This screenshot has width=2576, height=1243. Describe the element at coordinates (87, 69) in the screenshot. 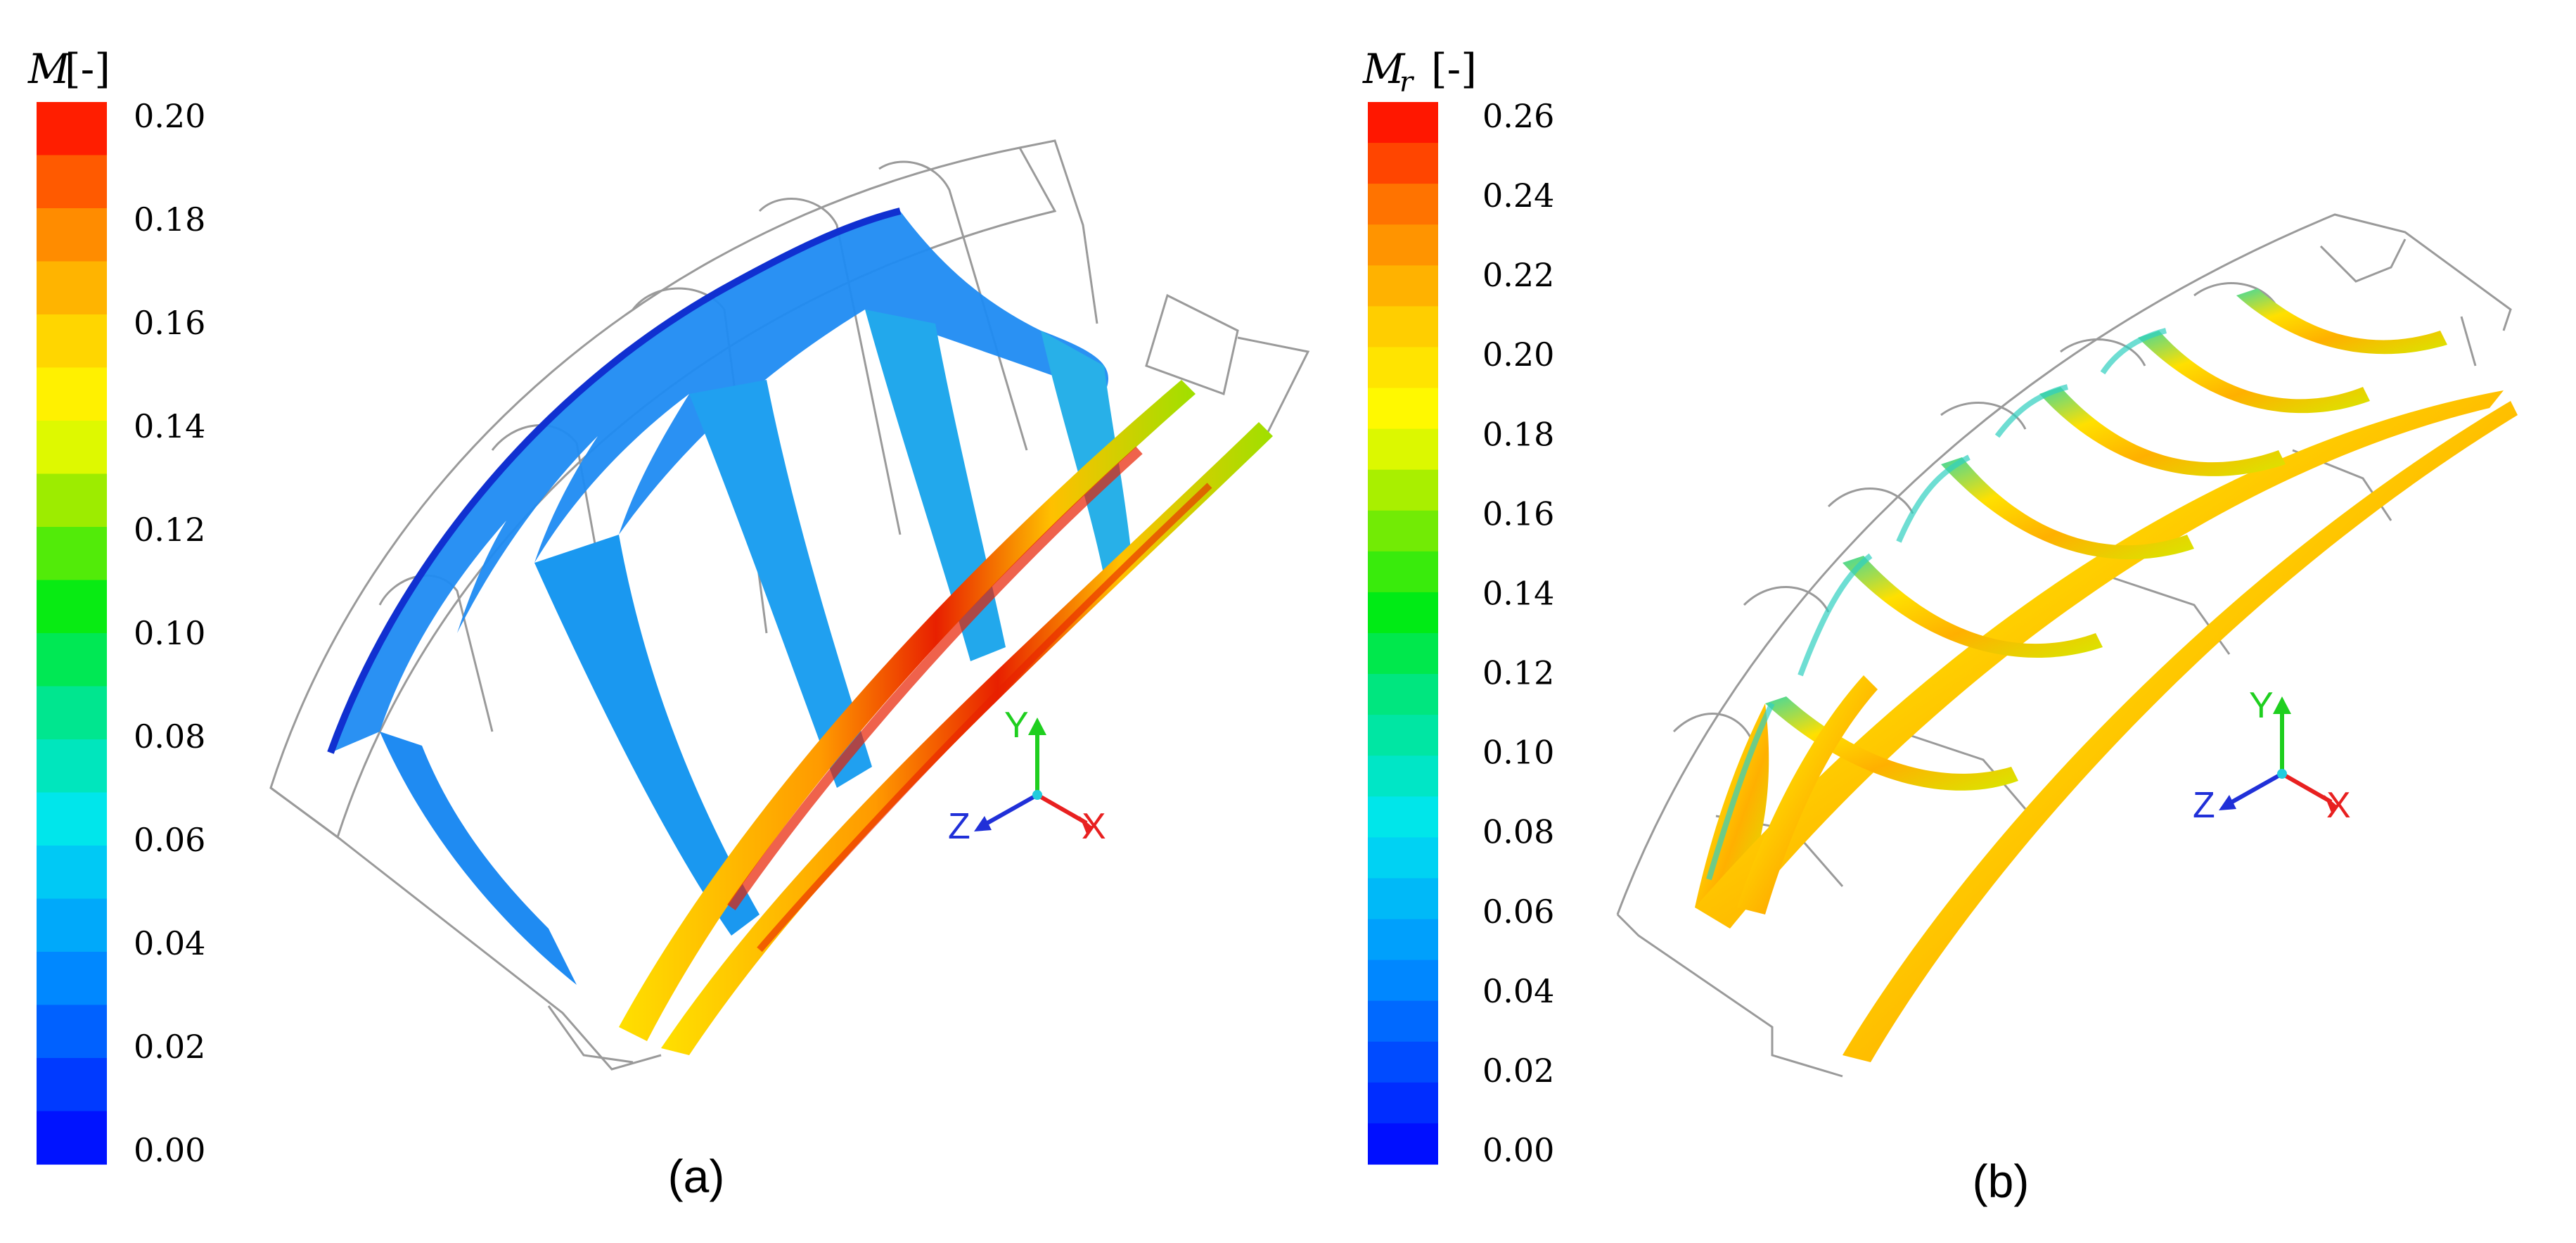

I see `colorbar-a-title-unit: [-]` at that location.